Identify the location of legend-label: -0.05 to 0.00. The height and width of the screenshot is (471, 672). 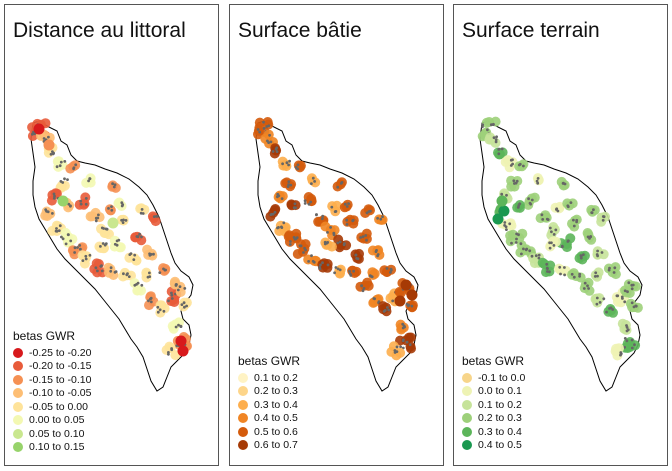
(58, 406).